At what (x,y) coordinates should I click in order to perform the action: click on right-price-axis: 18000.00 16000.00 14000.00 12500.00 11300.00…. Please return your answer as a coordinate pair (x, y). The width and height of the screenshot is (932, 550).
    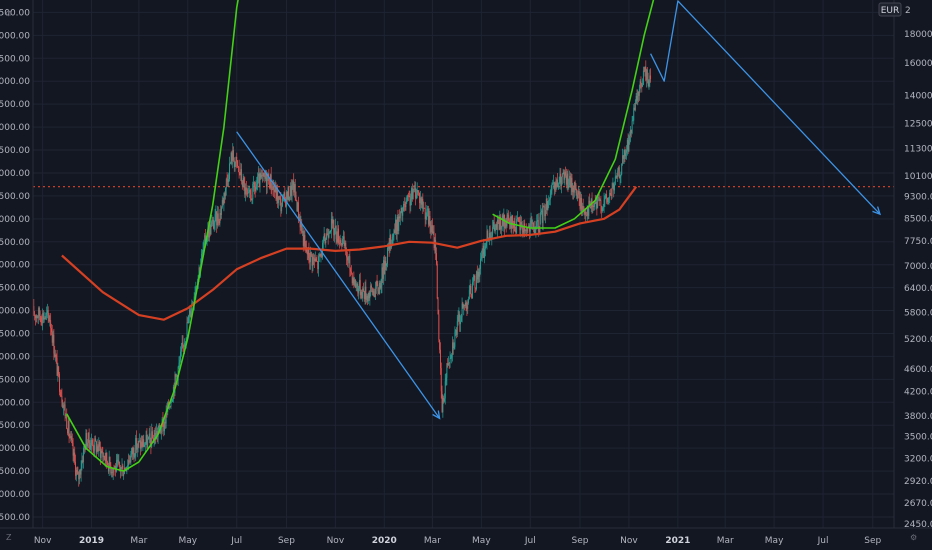
    Looking at the image, I should click on (918, 280).